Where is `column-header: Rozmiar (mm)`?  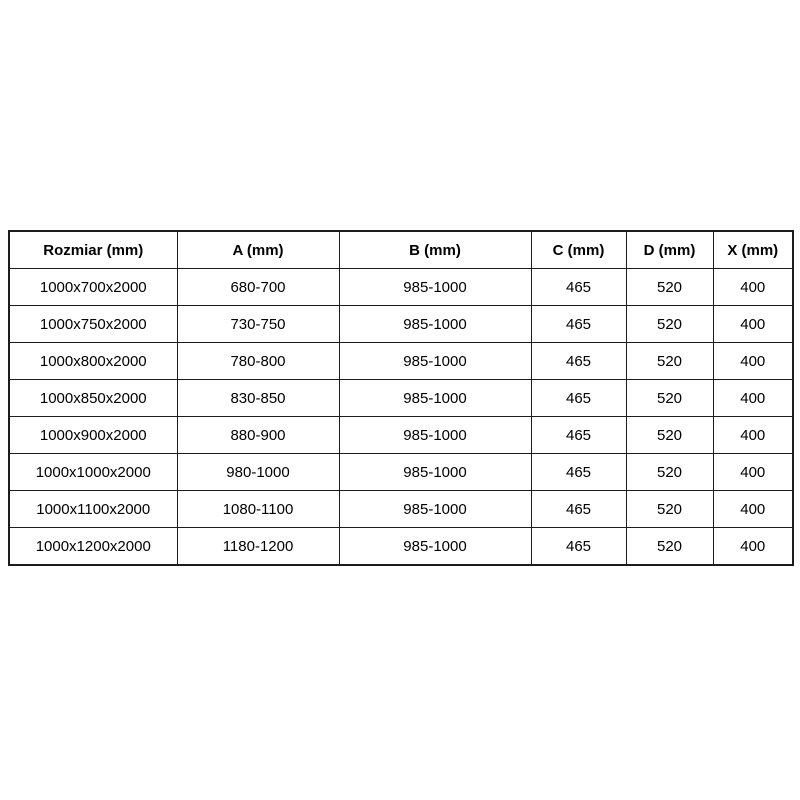
column-header: Rozmiar (mm) is located at coordinates (93, 249).